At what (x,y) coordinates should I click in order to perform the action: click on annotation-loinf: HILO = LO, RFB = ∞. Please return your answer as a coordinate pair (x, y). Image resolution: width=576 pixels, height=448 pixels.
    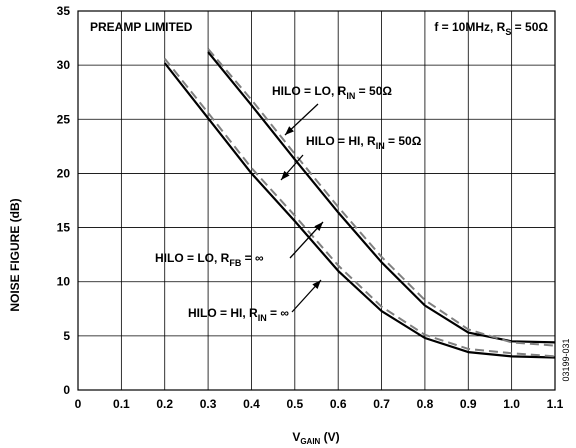
    Looking at the image, I should click on (209, 259).